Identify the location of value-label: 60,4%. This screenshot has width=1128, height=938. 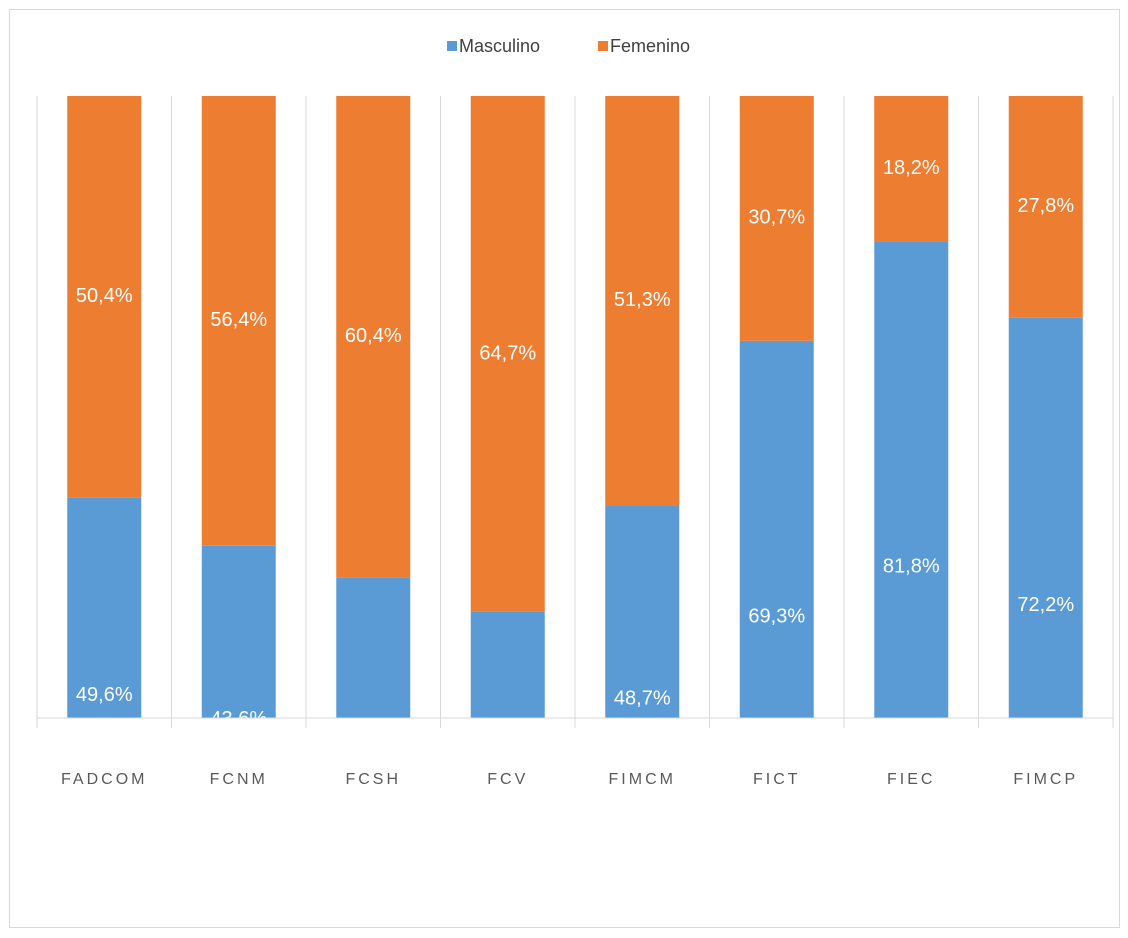
(373, 336).